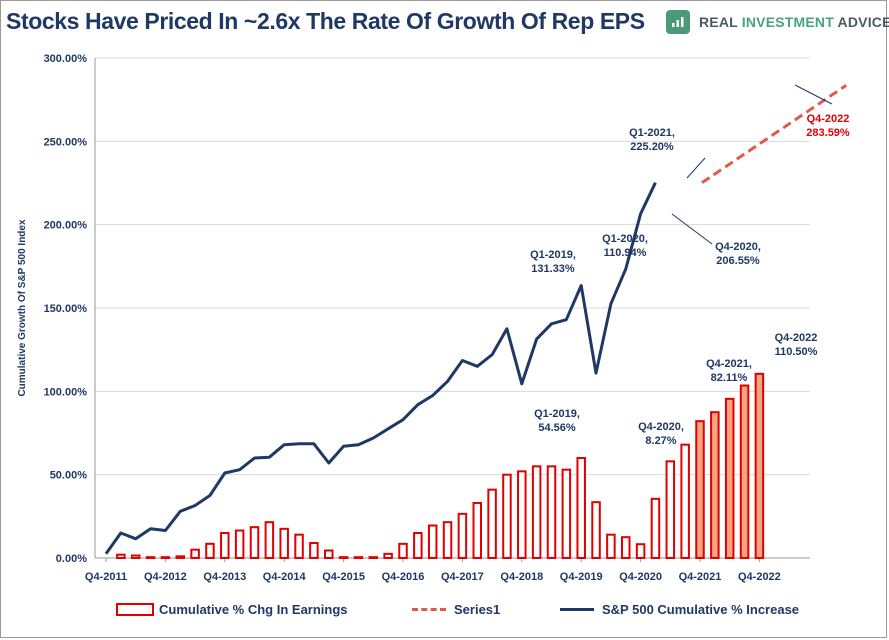  Describe the element at coordinates (787, 22) in the screenshot. I see `logo-word-investment: INVESTMENT` at that location.